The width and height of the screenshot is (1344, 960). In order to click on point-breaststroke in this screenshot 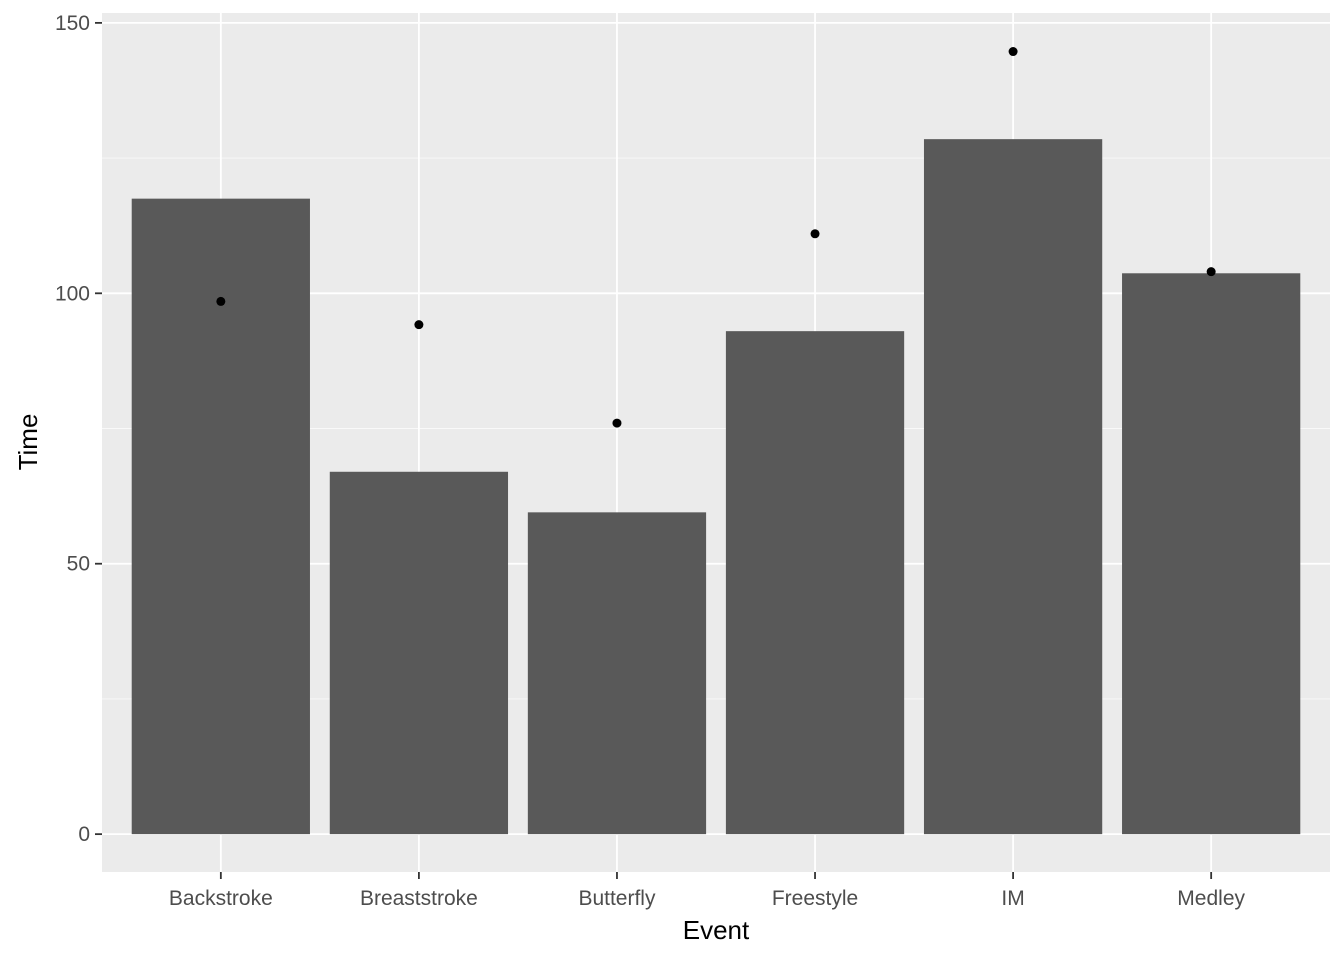, I will do `click(419, 325)`.